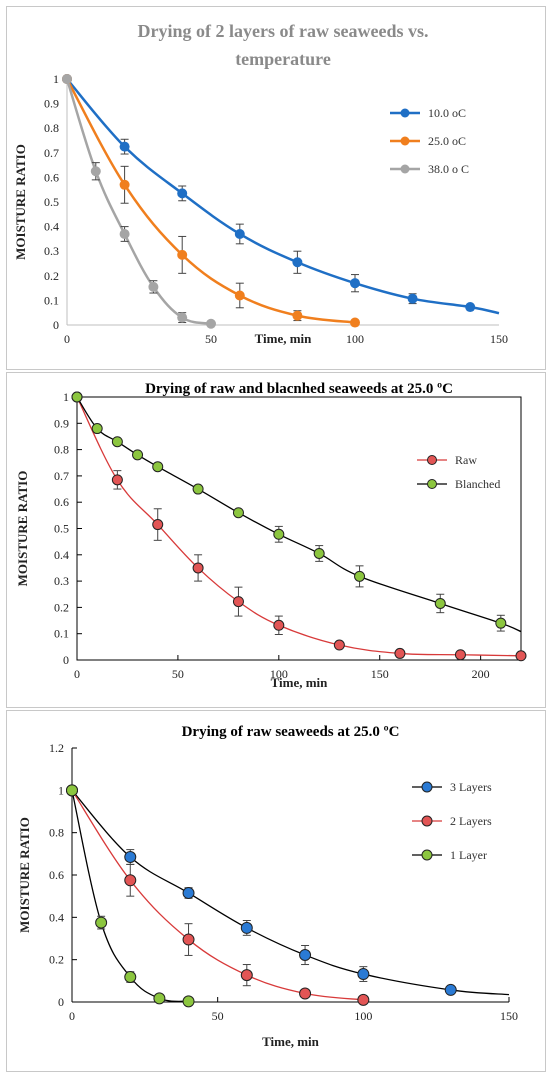  I want to click on legend-label: 25.0 oC, so click(447, 141).